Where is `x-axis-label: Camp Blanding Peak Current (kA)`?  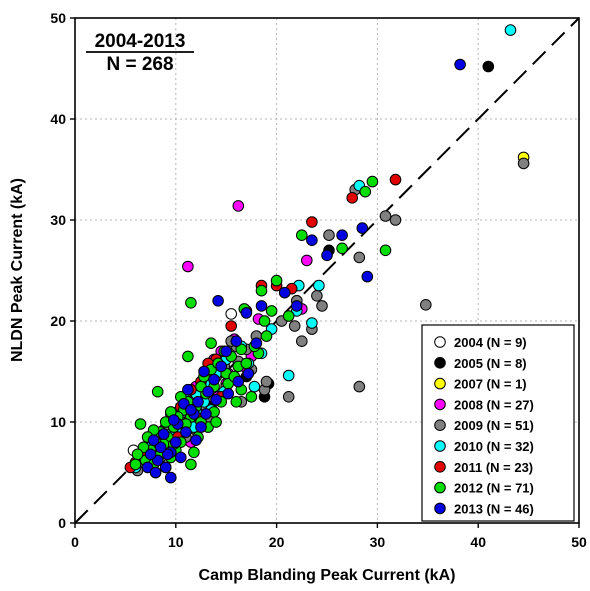
x-axis-label: Camp Blanding Peak Current (kA) is located at coordinates (327, 575).